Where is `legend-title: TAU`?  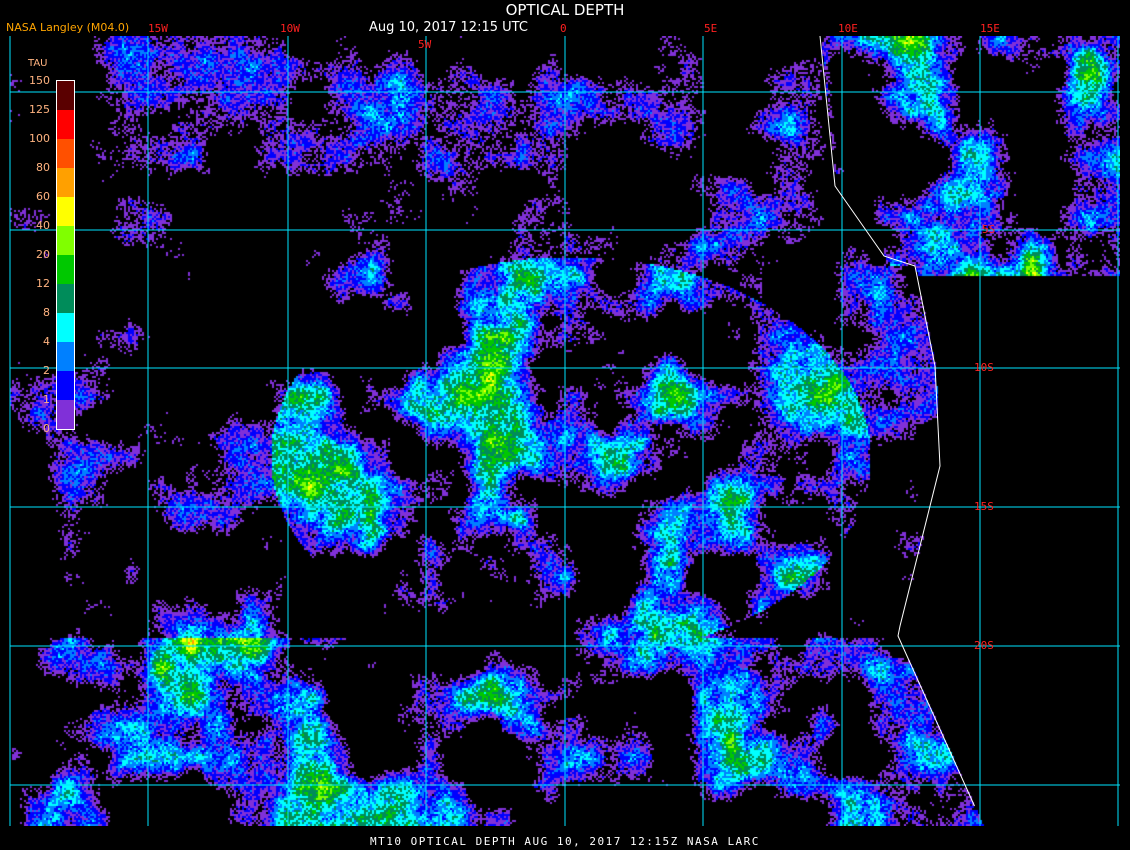 legend-title: TAU is located at coordinates (38, 63).